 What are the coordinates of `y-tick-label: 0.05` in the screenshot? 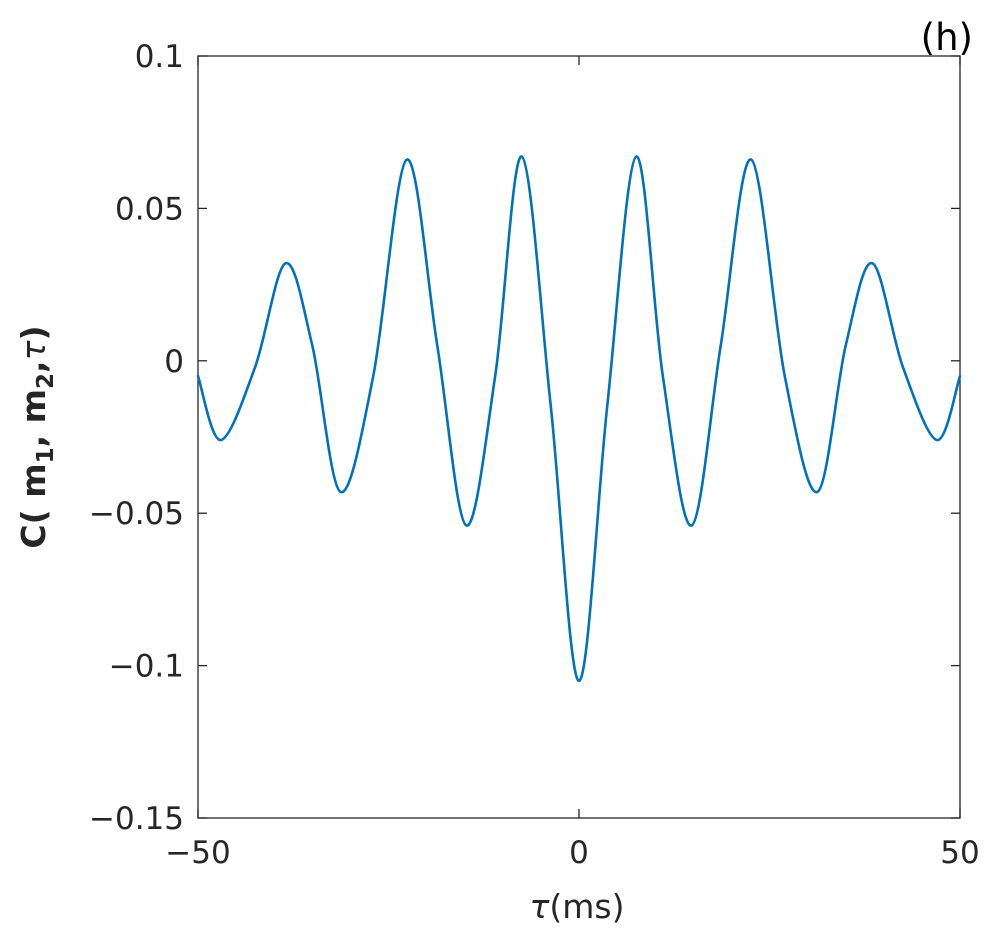 It's located at (149, 209).